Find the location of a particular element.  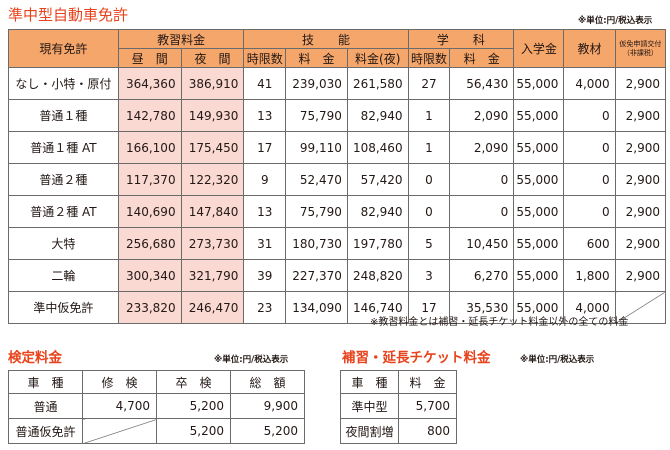

ticket-table: 車 種 料 金 準中型 5,700 夜間割増 800 is located at coordinates (398, 407).